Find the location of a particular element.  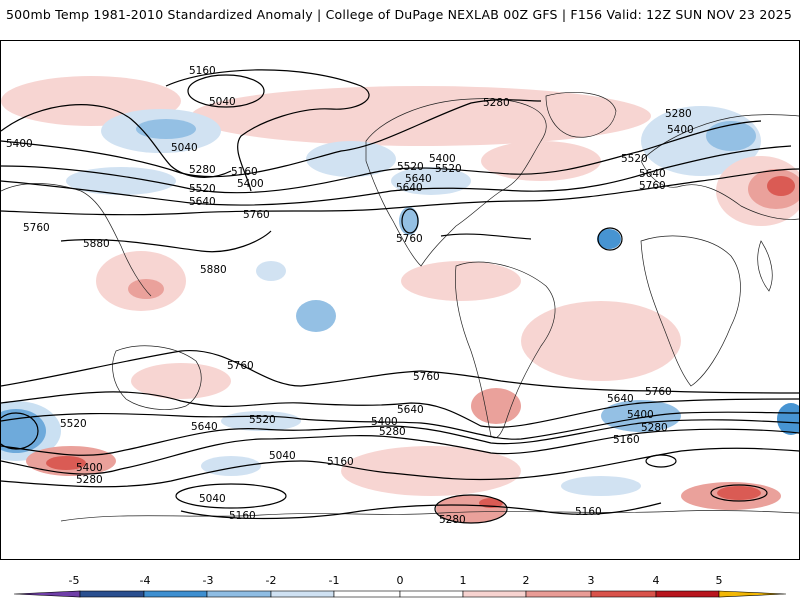

contour-5400-north is located at coordinates (271, 138).